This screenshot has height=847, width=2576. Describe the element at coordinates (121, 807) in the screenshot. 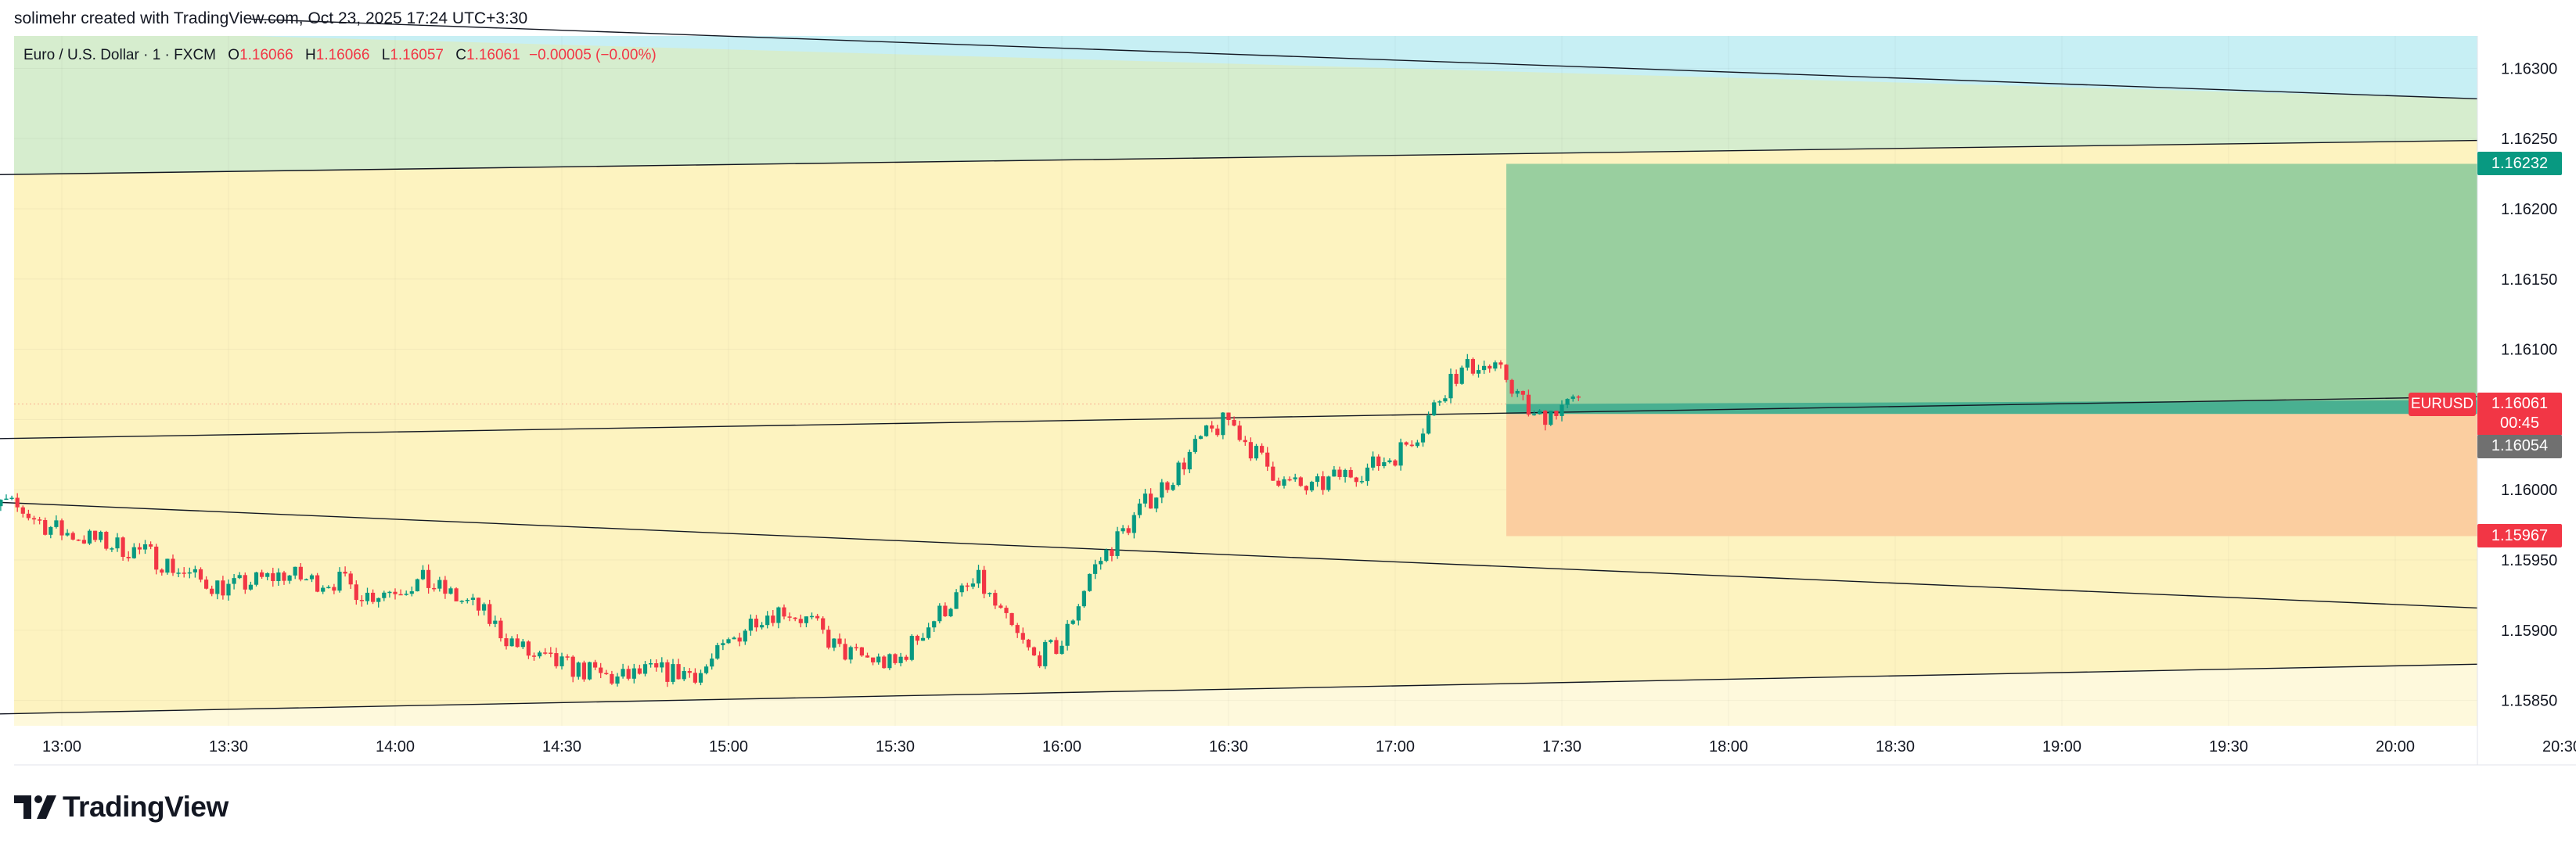

I see `tradingview-logo: TradingView` at that location.